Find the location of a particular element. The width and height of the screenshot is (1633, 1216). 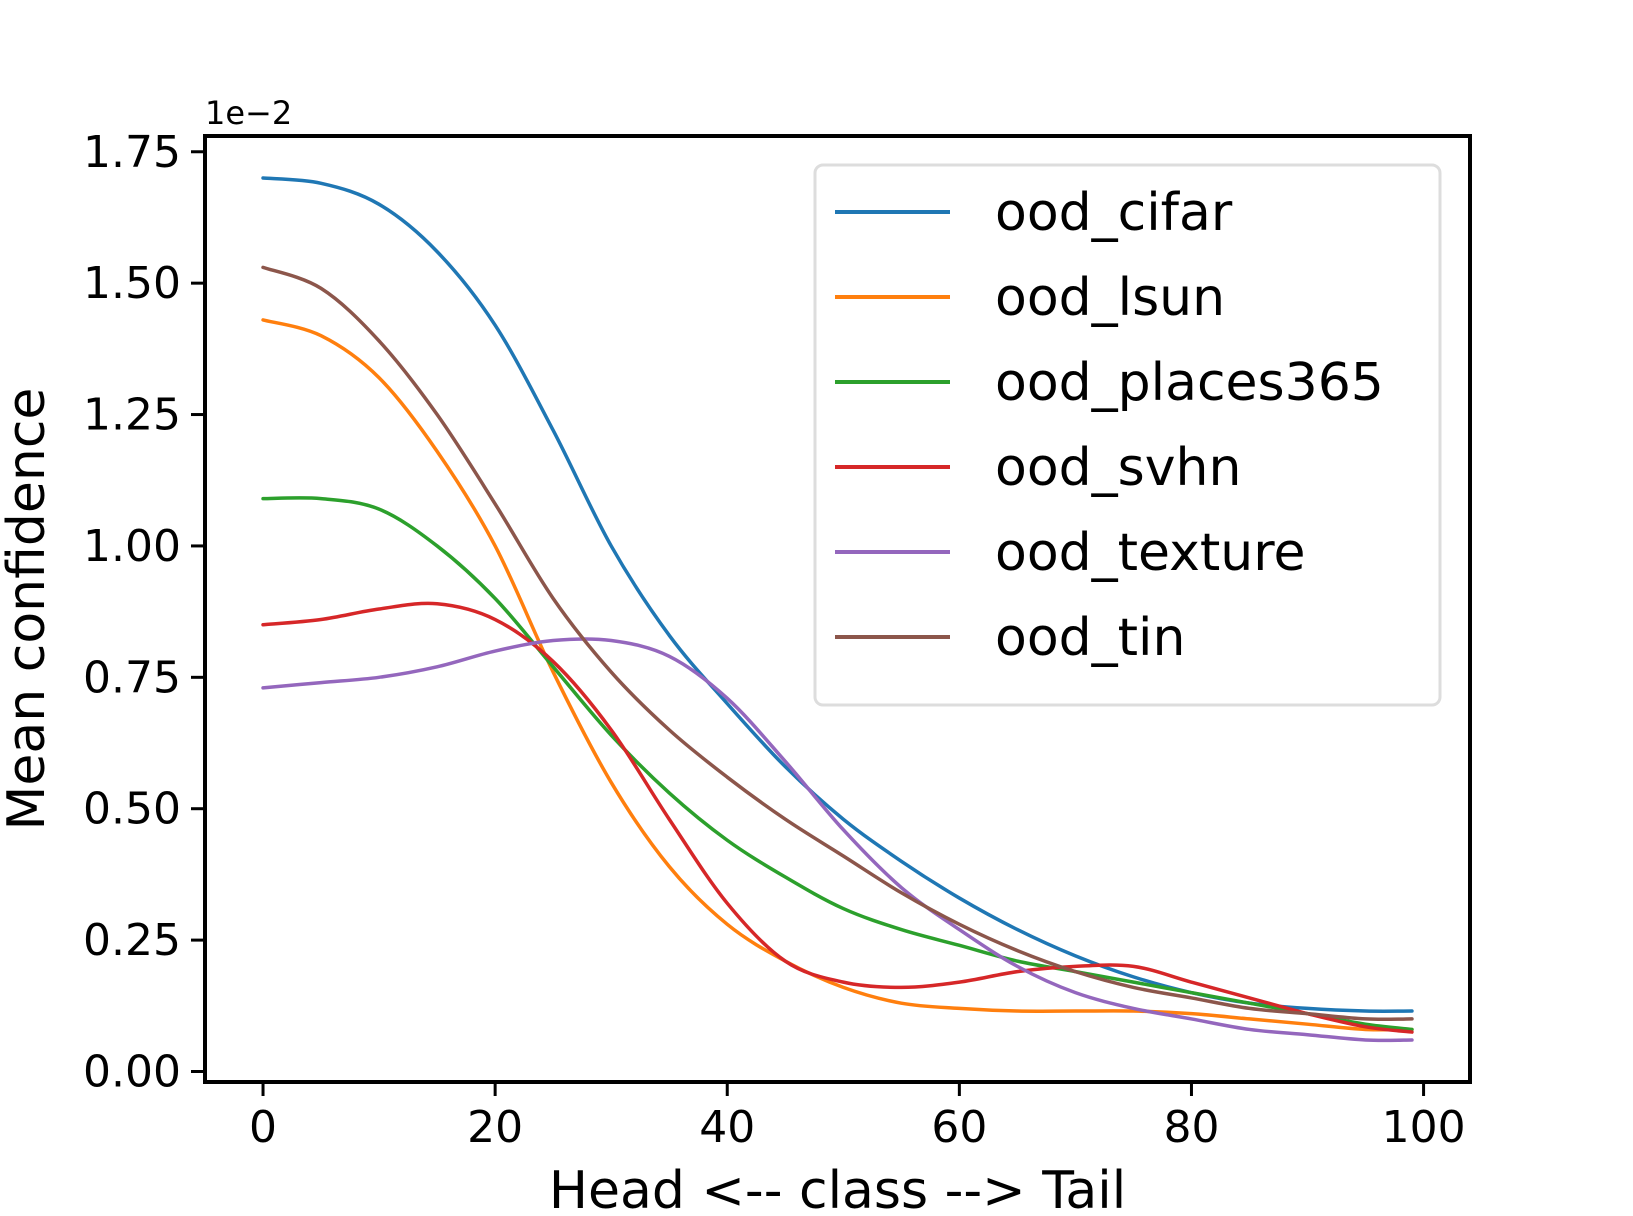

y-tick-label: 0.25 is located at coordinates (132, 940).